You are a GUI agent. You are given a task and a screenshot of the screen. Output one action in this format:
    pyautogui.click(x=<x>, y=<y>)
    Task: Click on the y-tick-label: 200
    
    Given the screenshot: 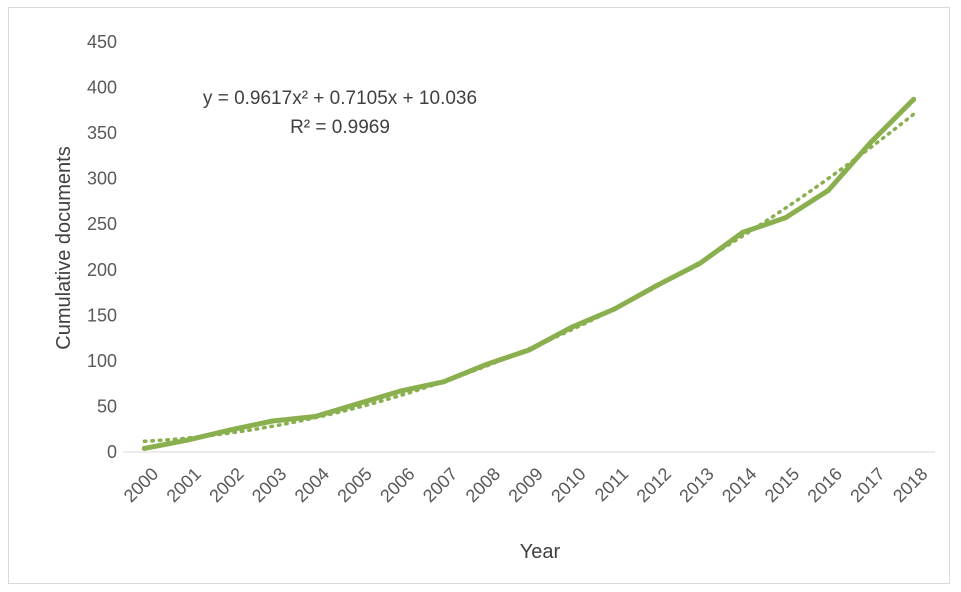 What is the action you would take?
    pyautogui.click(x=102, y=270)
    